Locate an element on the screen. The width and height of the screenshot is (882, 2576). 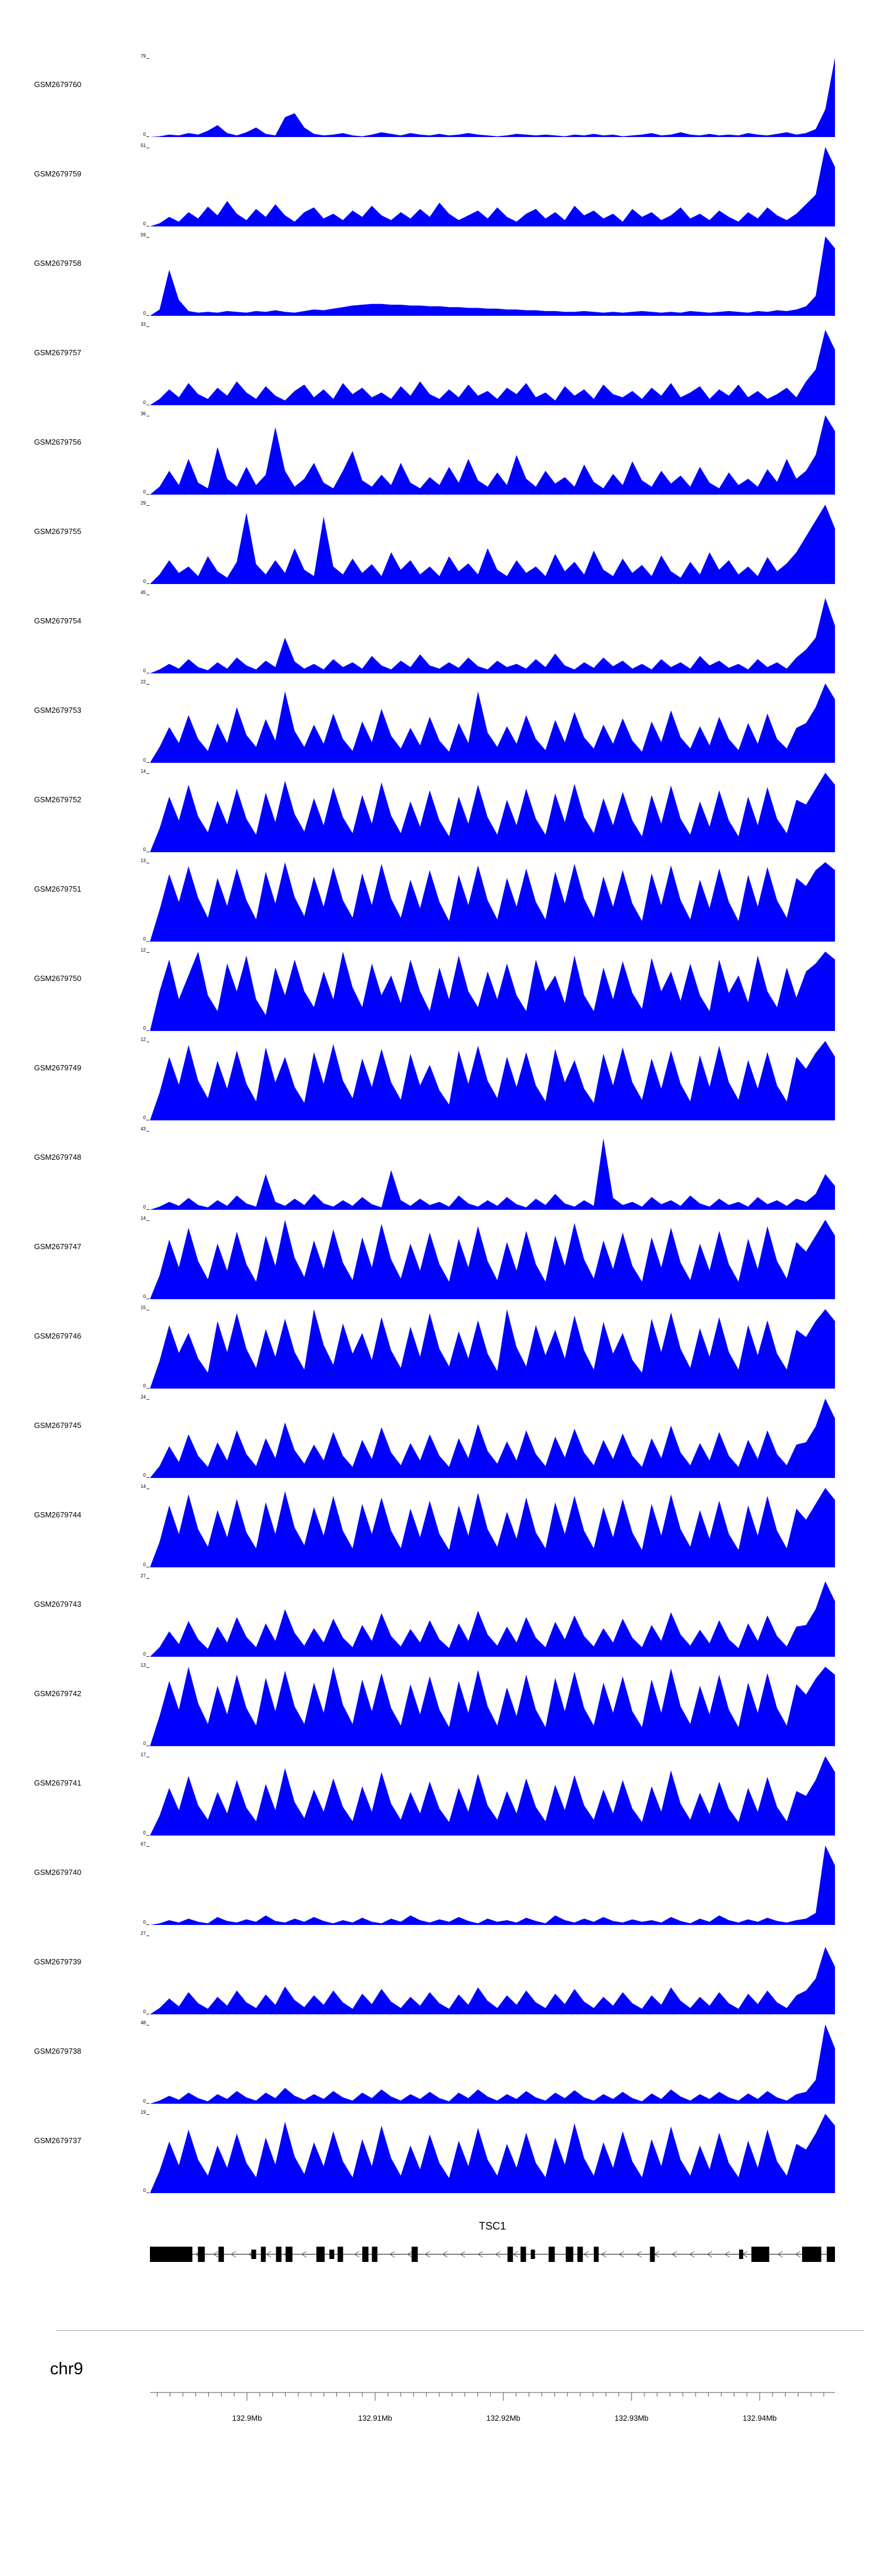
coverage-track: GSM2679744 14 0 is located at coordinates (441, 1528).